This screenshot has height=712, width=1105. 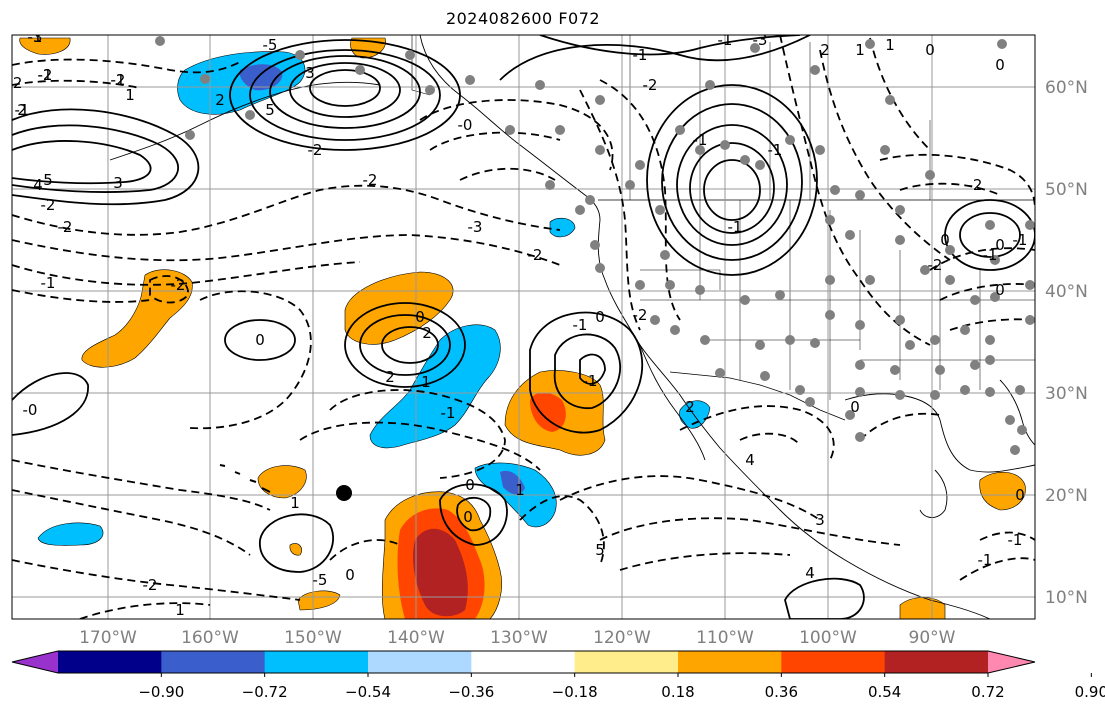 I want to click on contour-pos-high-a, so click(x=345, y=95).